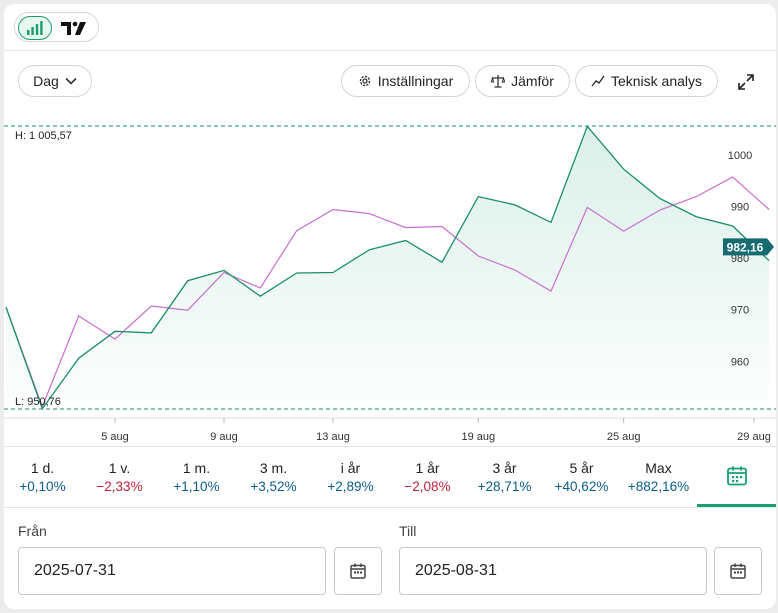 The image size is (778, 613). Describe the element at coordinates (504, 486) in the screenshot. I see `period-change: +28,71%` at that location.